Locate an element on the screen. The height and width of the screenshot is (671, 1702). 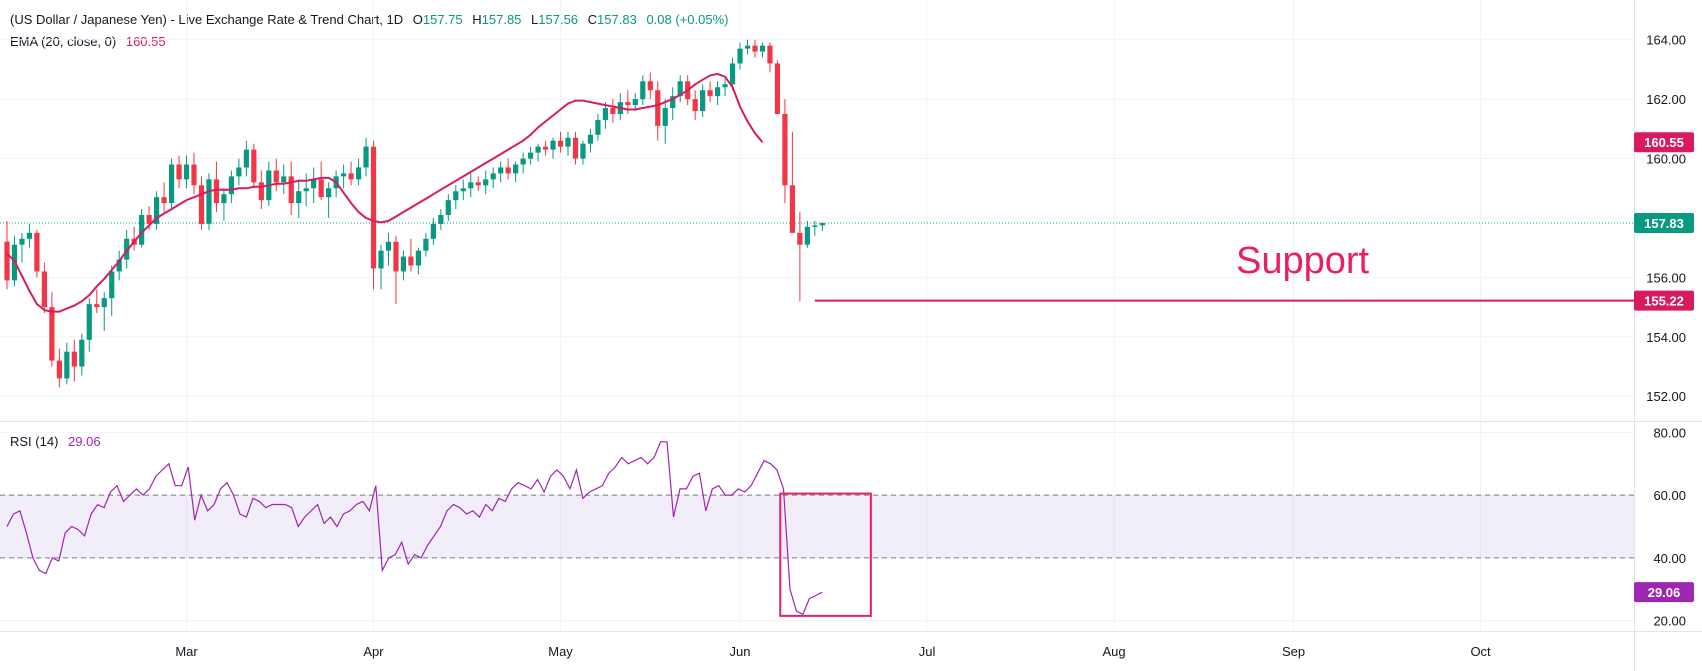
time-tick-label: Mar is located at coordinates (186, 651).